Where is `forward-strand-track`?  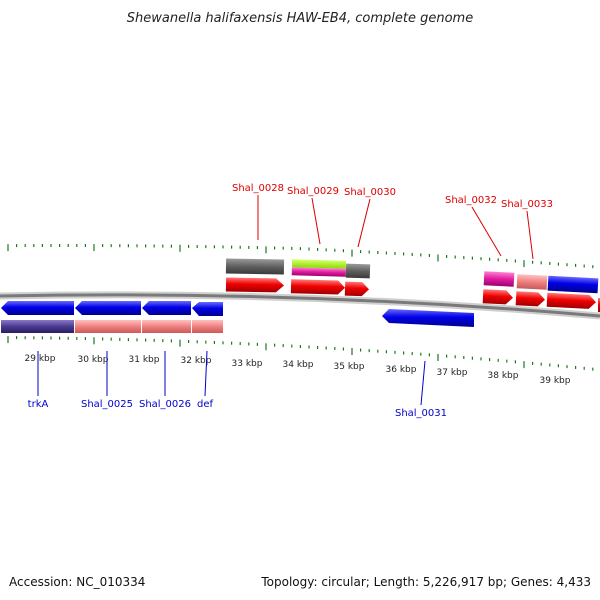 forward-strand-track is located at coordinates (412, 294).